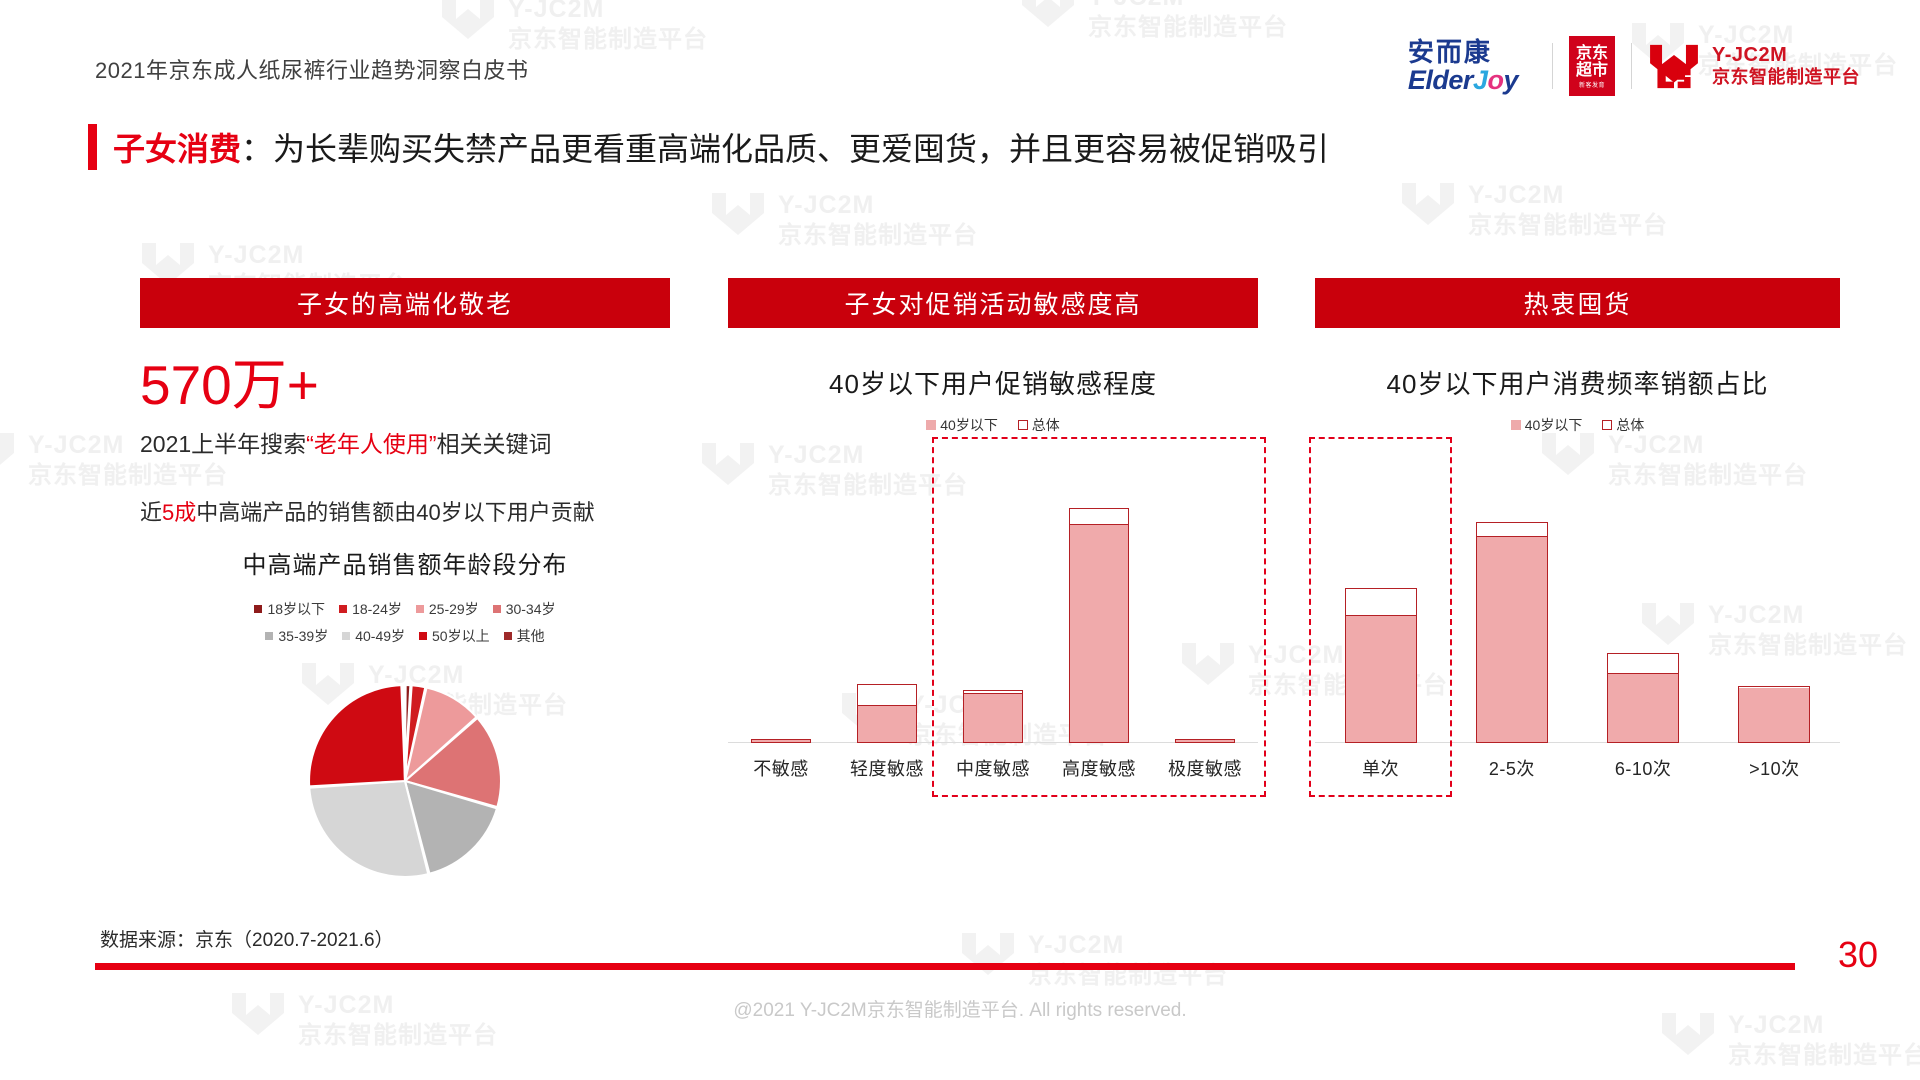 This screenshot has height=1080, width=1920. I want to click on elderjoy-y-text: y, so click(1510, 79).